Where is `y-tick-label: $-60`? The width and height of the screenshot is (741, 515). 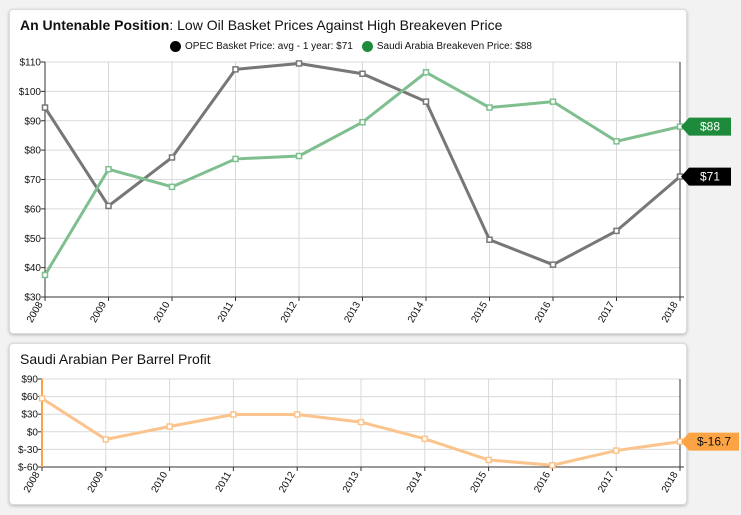 y-tick-label: $-60 is located at coordinates (28, 468).